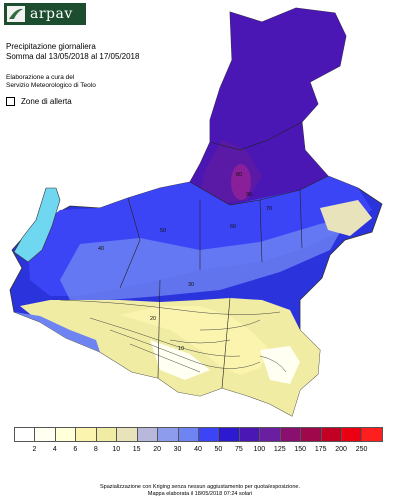 The width and height of the screenshot is (400, 501). What do you see at coordinates (320, 449) in the screenshot?
I see `scale-tick-label: 175` at bounding box center [320, 449].